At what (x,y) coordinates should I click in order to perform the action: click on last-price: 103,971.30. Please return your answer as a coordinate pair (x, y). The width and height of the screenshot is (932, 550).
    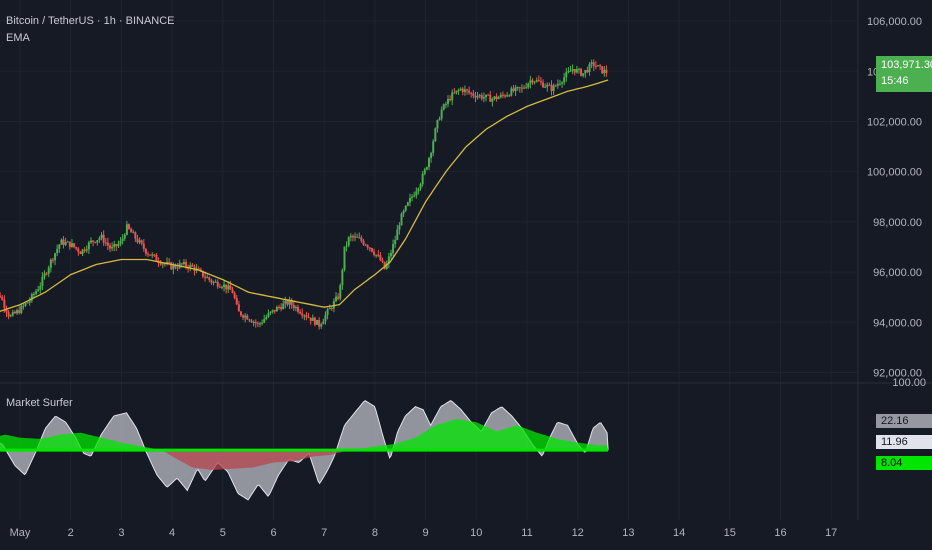
    Looking at the image, I should click on (906, 65).